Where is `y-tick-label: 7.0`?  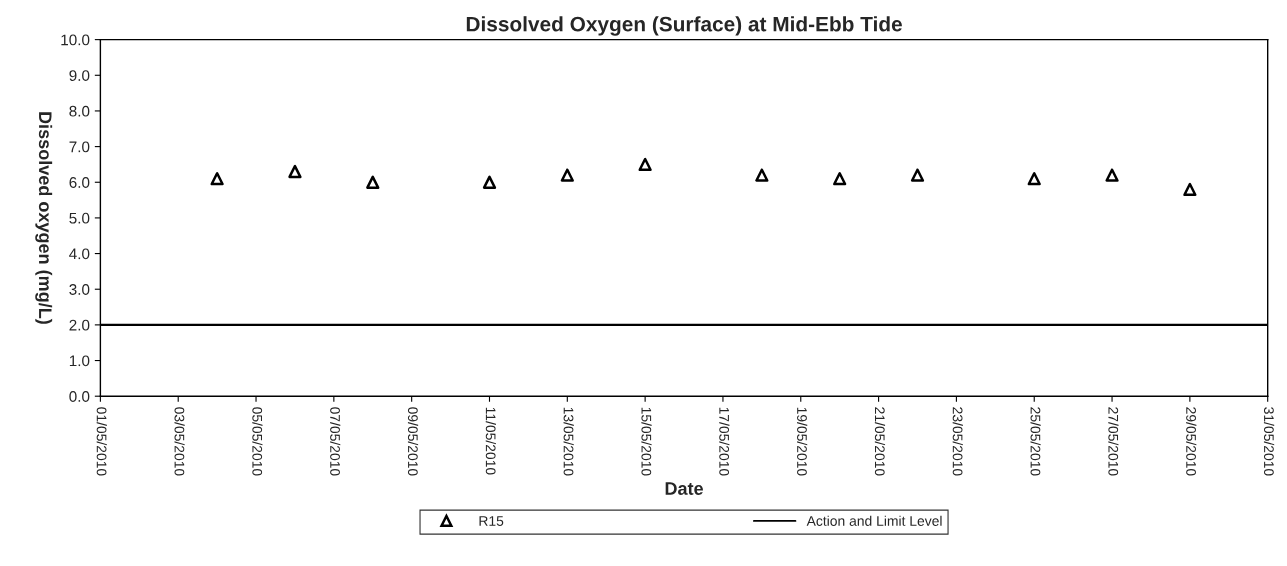
y-tick-label: 7.0 is located at coordinates (79, 147).